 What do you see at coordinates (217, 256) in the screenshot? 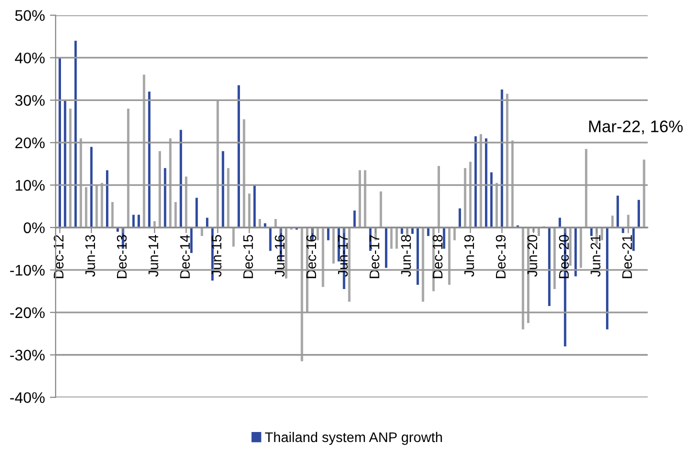
I see `x-tick-label: Jun-15` at bounding box center [217, 256].